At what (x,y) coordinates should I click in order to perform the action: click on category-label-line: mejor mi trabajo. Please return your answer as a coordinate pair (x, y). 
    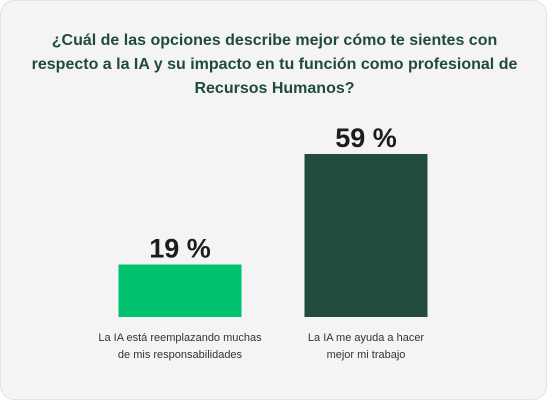
    Looking at the image, I should click on (366, 355).